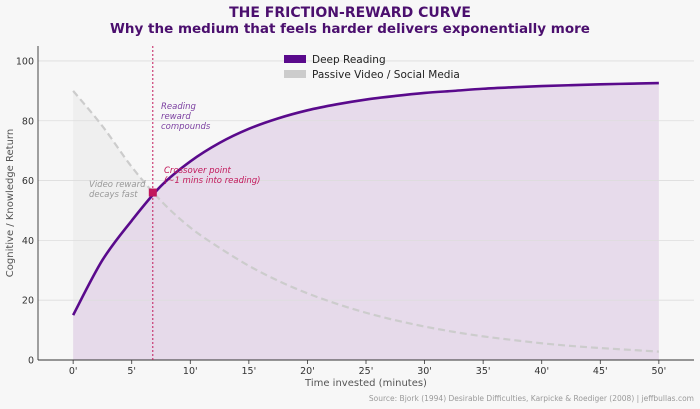  What do you see at coordinates (190, 371) in the screenshot?
I see `x-tick-label: 10'` at bounding box center [190, 371].